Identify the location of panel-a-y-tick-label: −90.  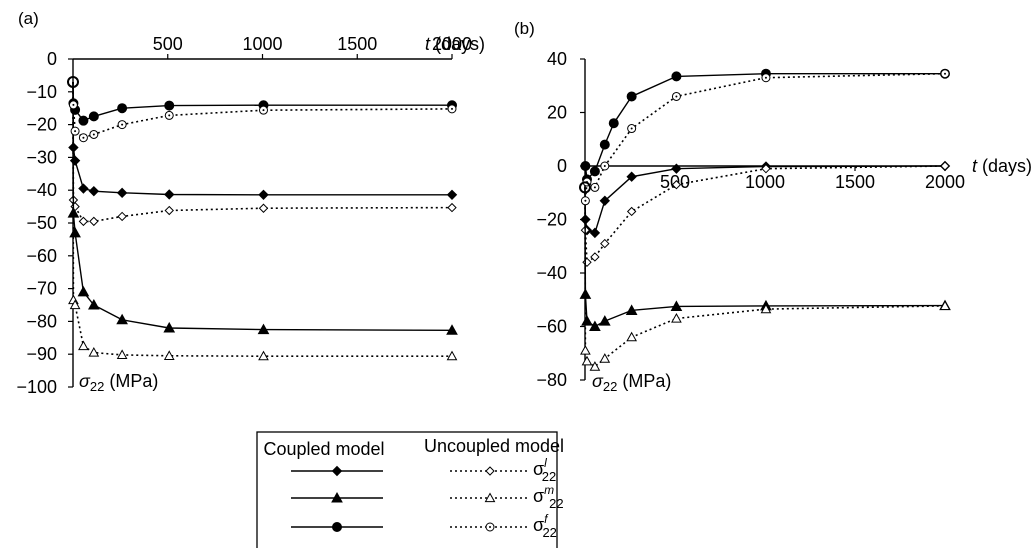
(41, 354).